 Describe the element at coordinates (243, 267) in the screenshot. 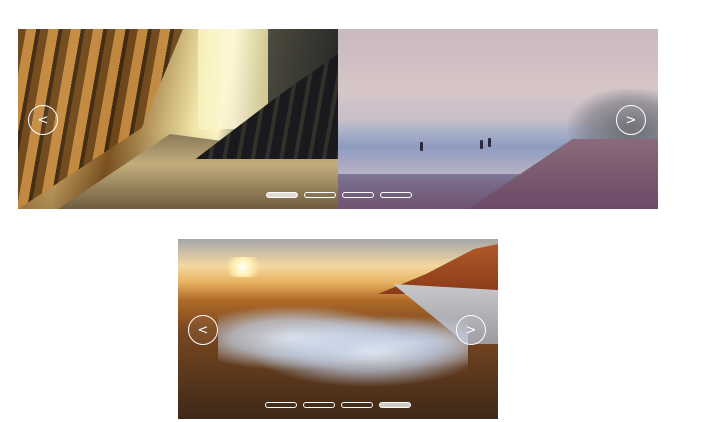

I see `road-sun` at that location.